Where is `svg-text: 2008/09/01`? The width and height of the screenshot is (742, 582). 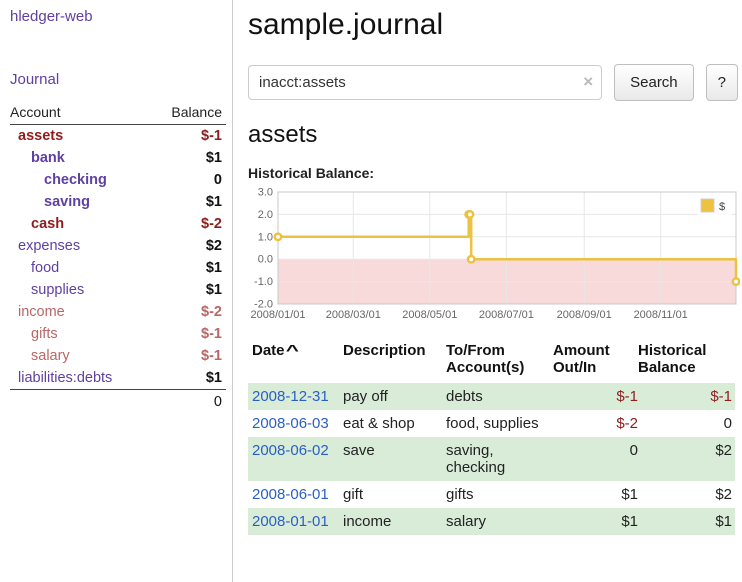
svg-text: 2008/09/01 is located at coordinates (584, 315).